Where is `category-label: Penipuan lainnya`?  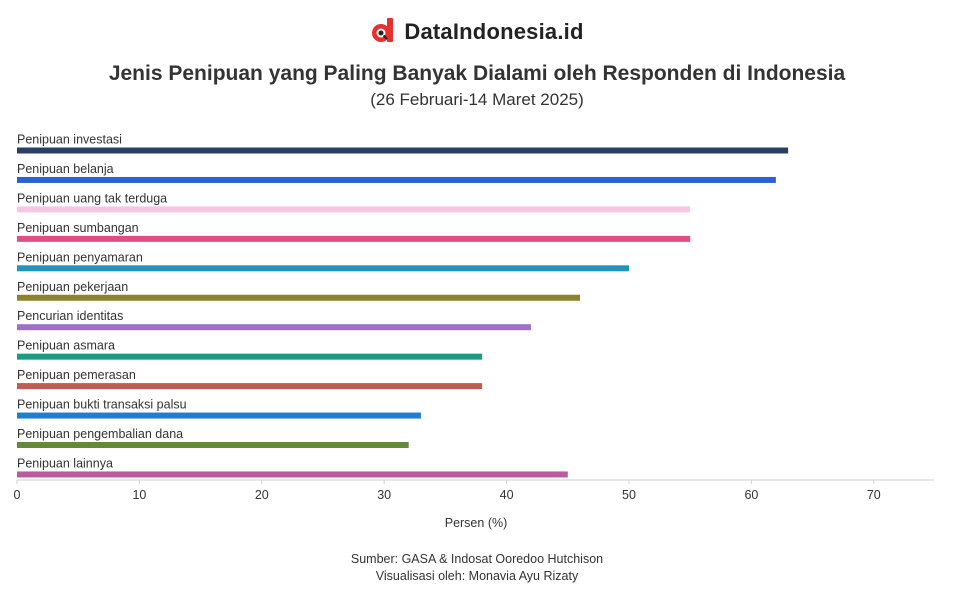 category-label: Penipuan lainnya is located at coordinates (65, 463).